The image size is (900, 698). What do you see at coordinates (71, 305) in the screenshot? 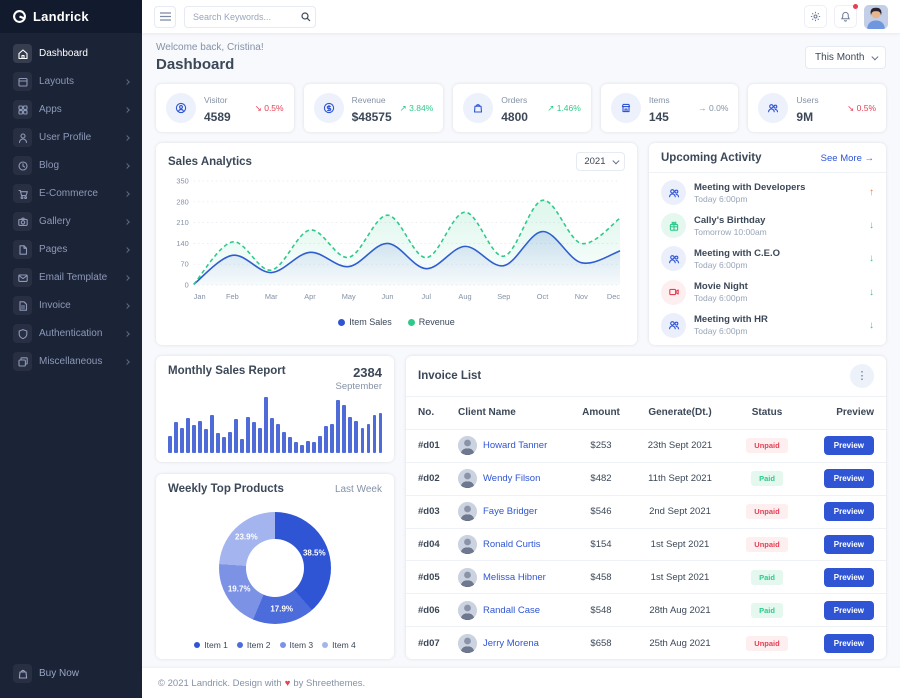
I see `sidebar-item-invoice: Invoice` at bounding box center [71, 305].